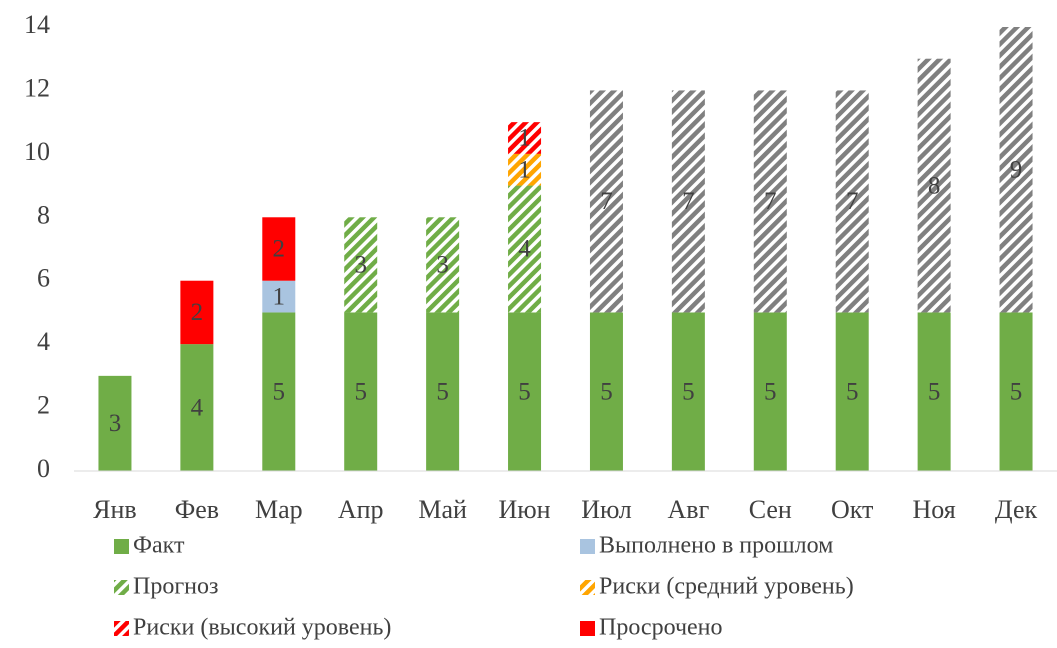  Describe the element at coordinates (176, 587) in the screenshot. I see `legend-label: Прогноз` at that location.